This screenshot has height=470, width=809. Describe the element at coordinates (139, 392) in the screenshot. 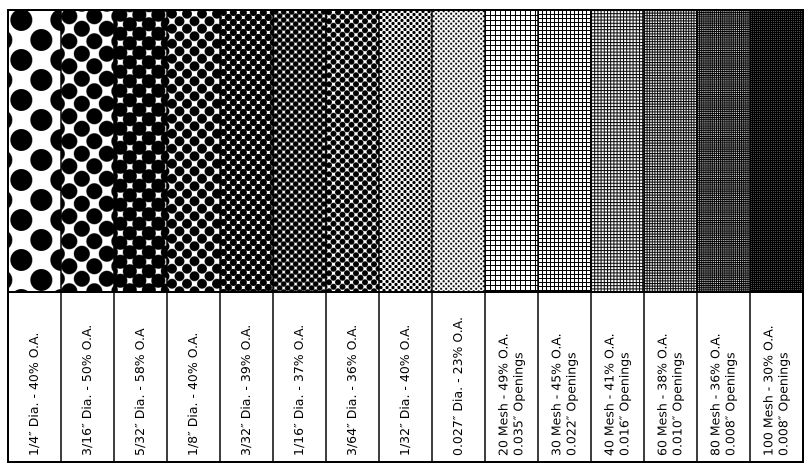

I see `column-label: 5/32″ Dia. - 58% O.A` at that location.